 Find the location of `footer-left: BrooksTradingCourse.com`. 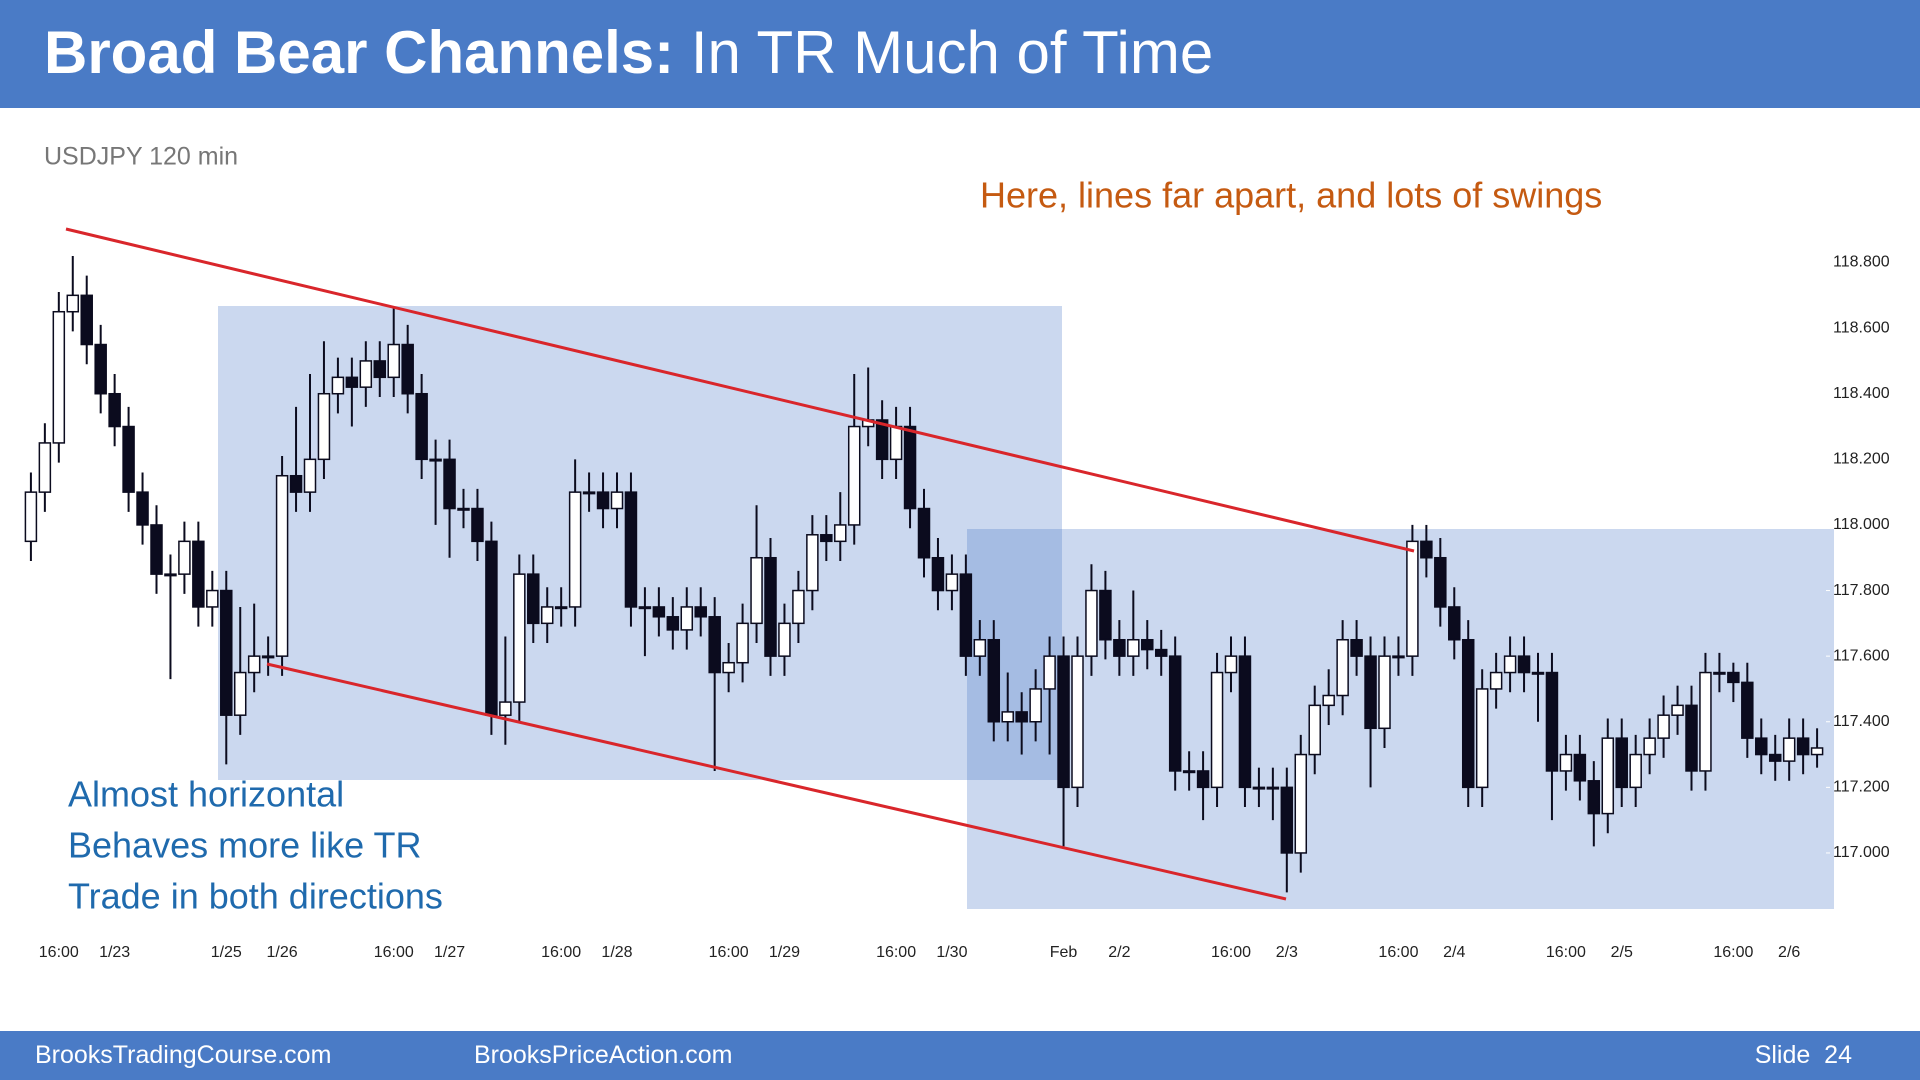

footer-left: BrooksTradingCourse.com is located at coordinates (183, 1055).